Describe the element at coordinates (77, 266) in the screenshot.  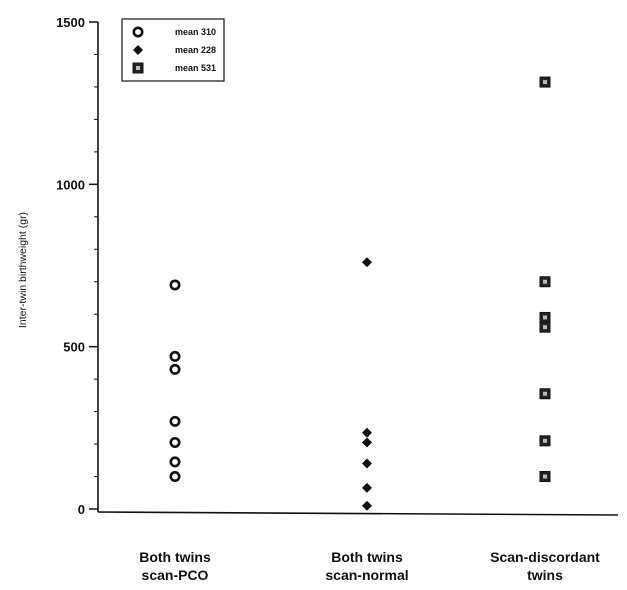
I see `y-ticks: 0 500 1000 1500` at that location.